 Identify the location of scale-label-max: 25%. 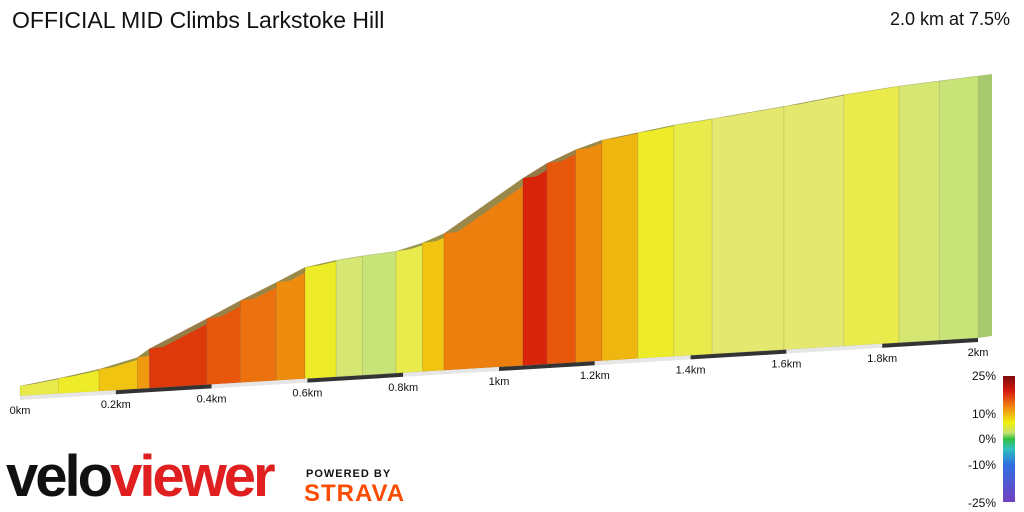
(983, 376).